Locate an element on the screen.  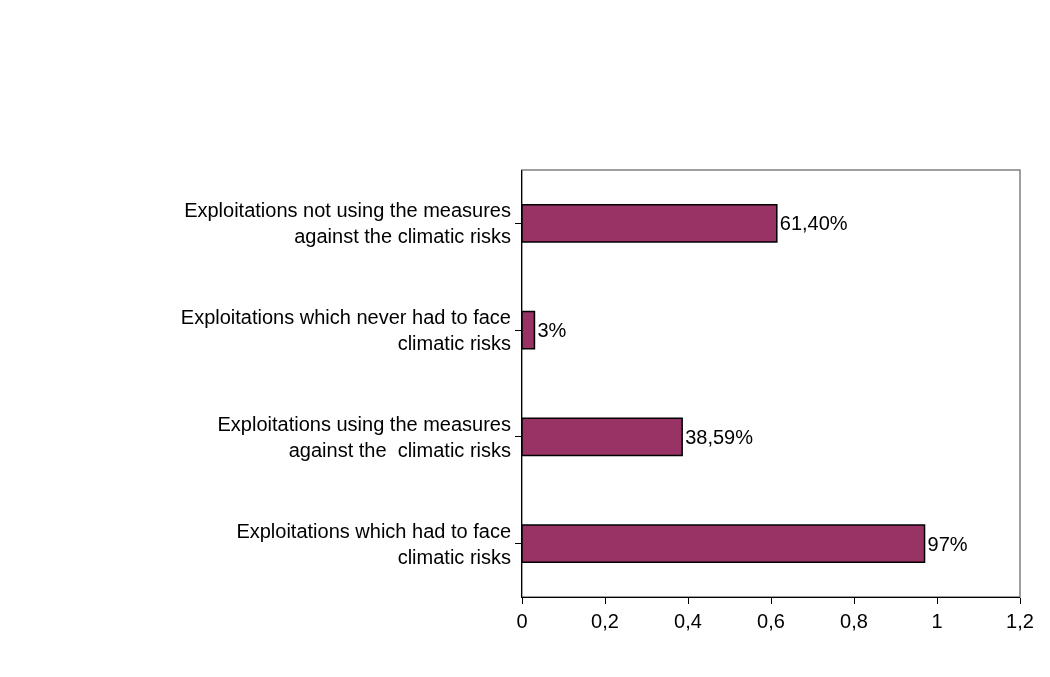
y-tick-label: Exploitations using the measures against the climatic risks is located at coordinates (364, 436).